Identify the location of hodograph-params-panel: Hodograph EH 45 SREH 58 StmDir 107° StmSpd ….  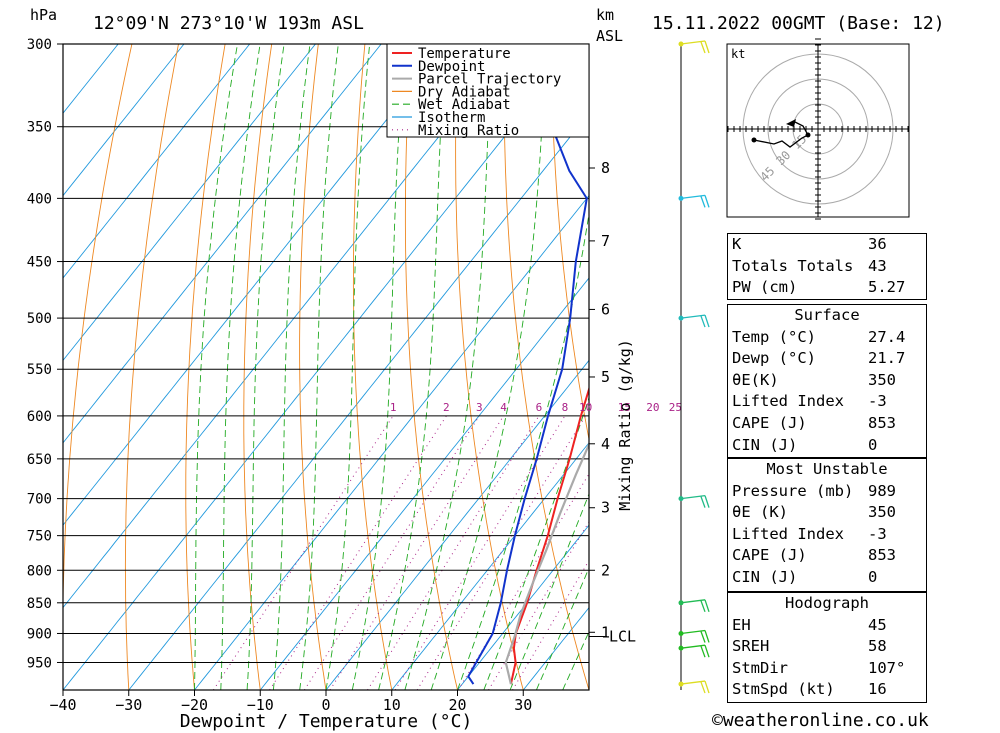
(827, 647).